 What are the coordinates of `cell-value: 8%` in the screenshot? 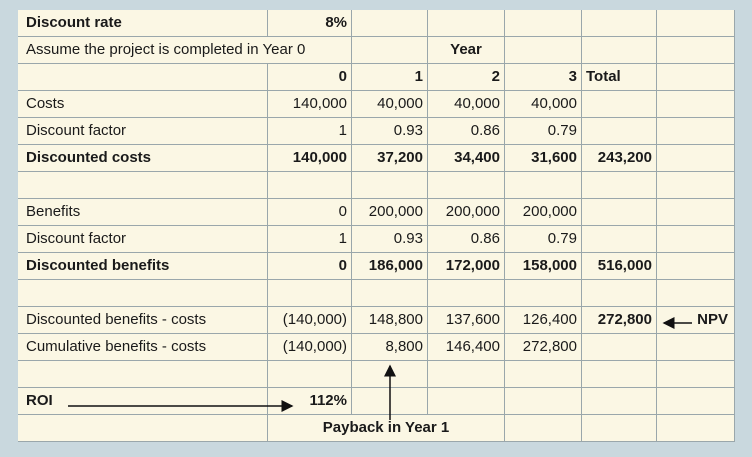 It's located at (310, 23).